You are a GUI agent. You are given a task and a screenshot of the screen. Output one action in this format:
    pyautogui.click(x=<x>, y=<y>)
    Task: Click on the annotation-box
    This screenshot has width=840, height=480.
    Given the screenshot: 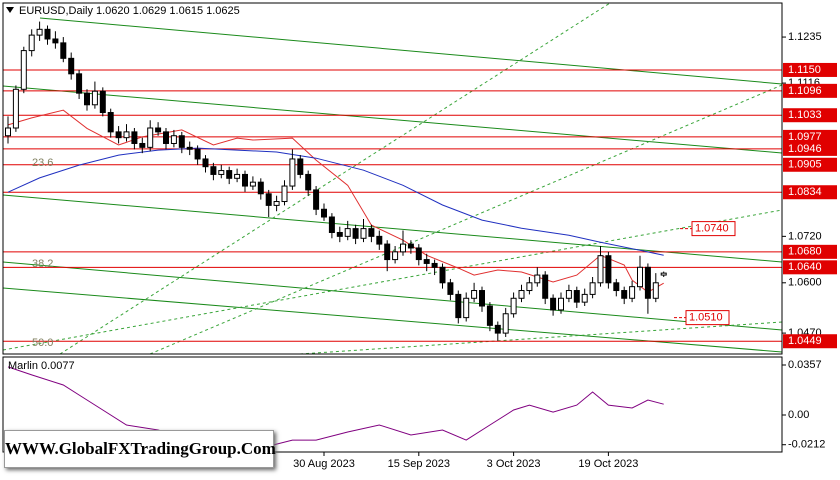 What is the action you would take?
    pyautogui.click(x=707, y=318)
    